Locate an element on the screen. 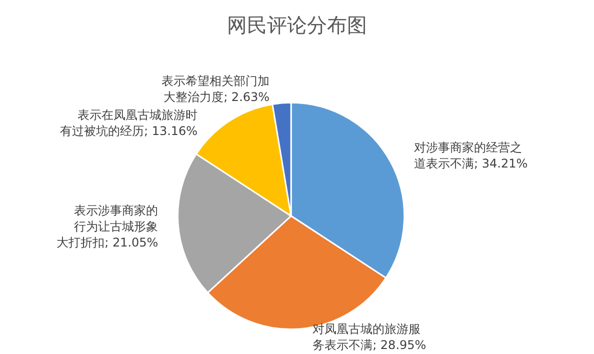 This screenshot has width=594, height=354. slice-label: 表示希望相关部门加大整治力度; 2.63% is located at coordinates (216, 89).